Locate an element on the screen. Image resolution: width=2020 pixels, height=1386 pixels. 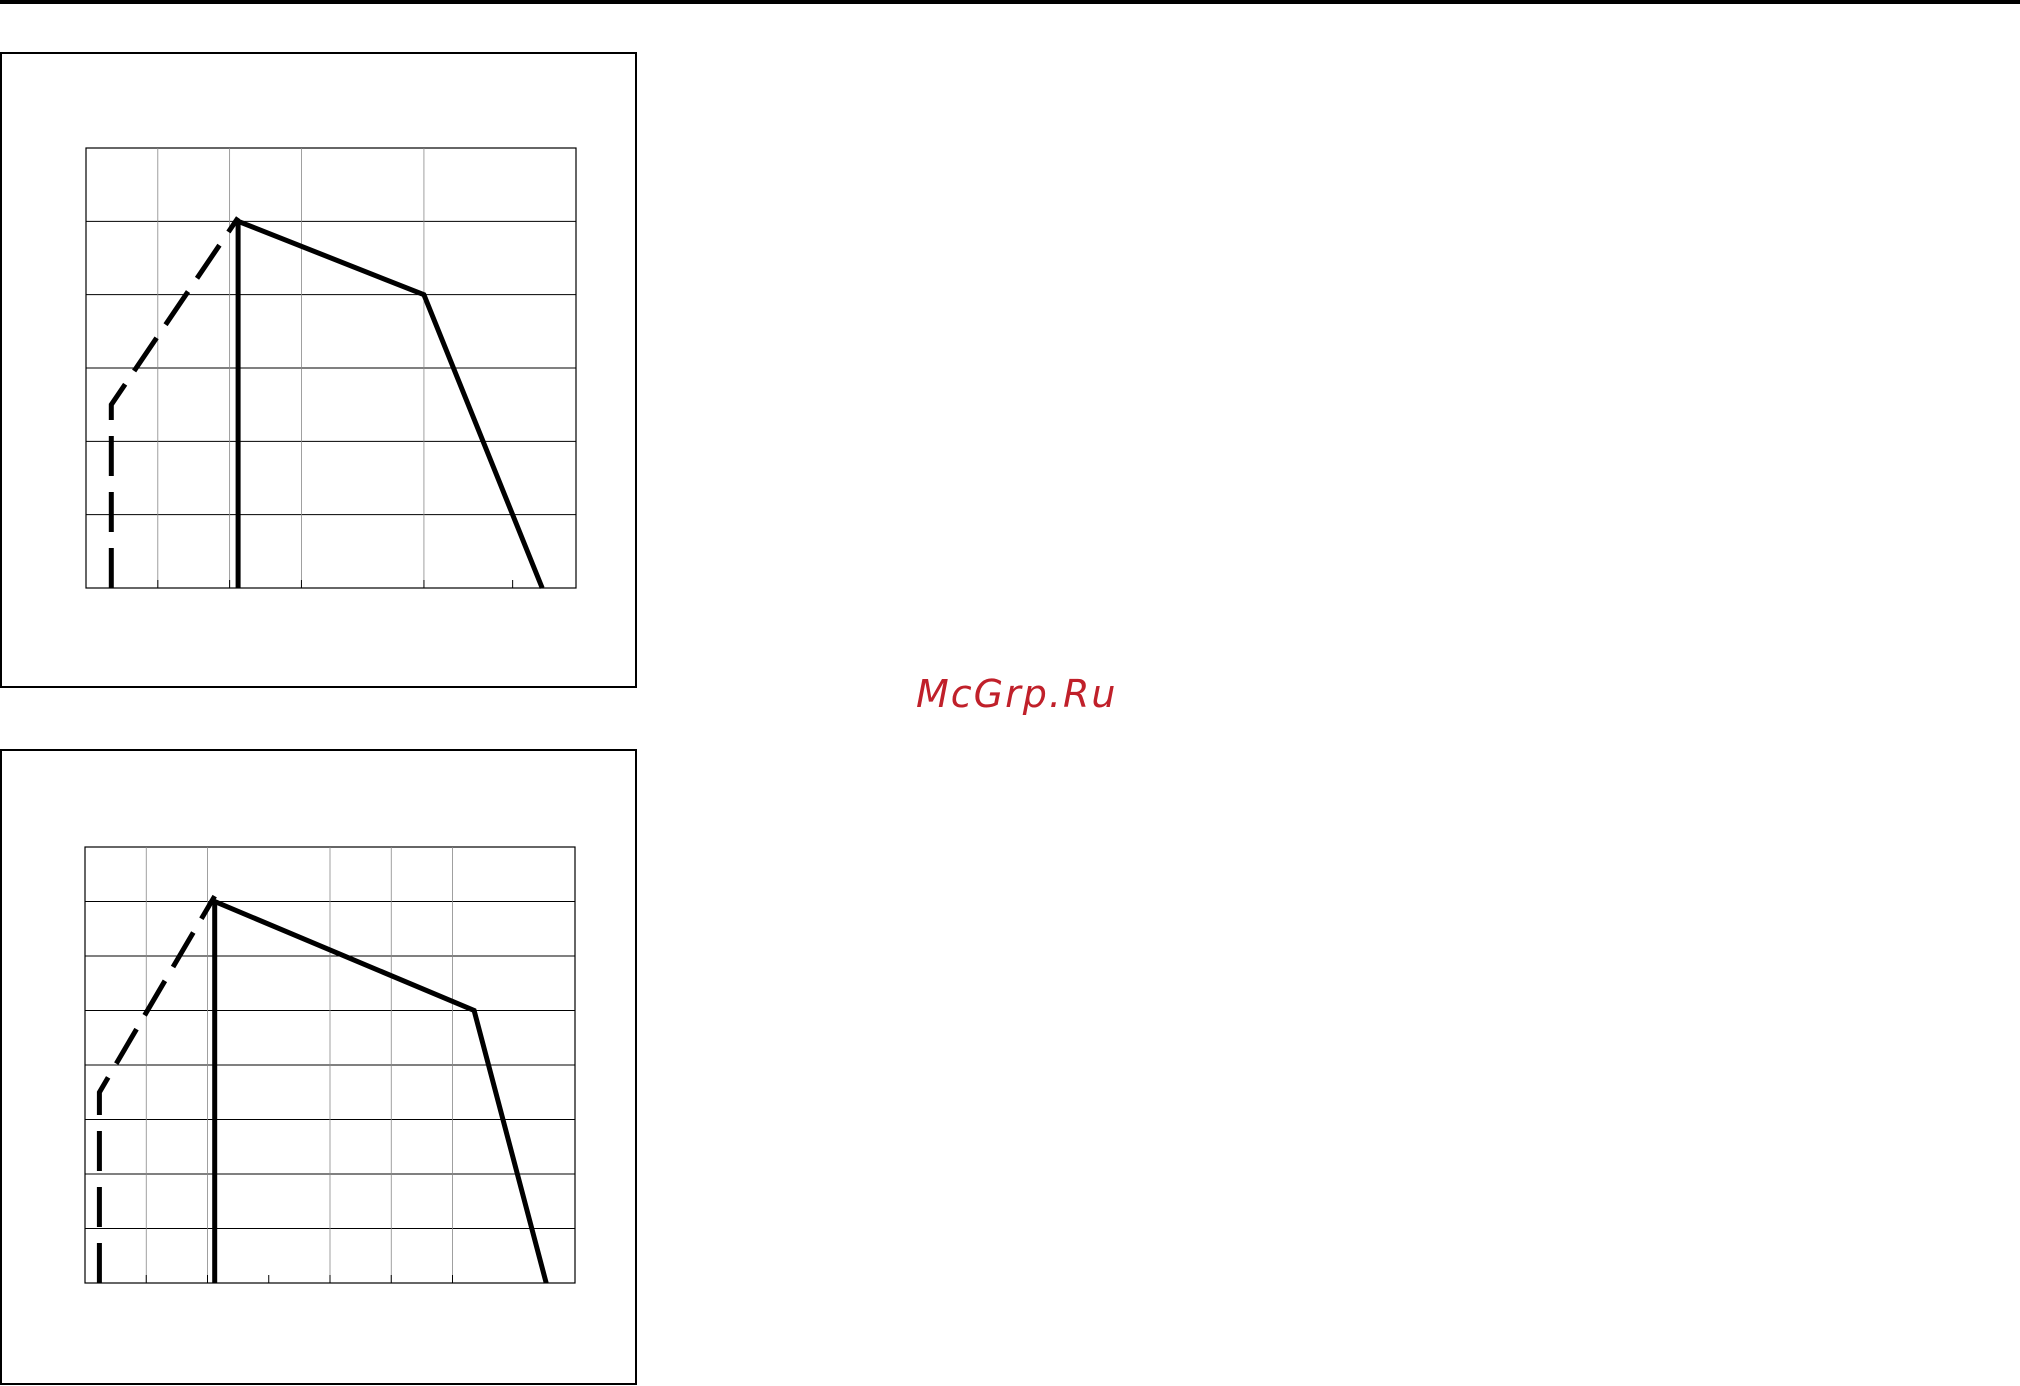
top-rule is located at coordinates (1010, 2).